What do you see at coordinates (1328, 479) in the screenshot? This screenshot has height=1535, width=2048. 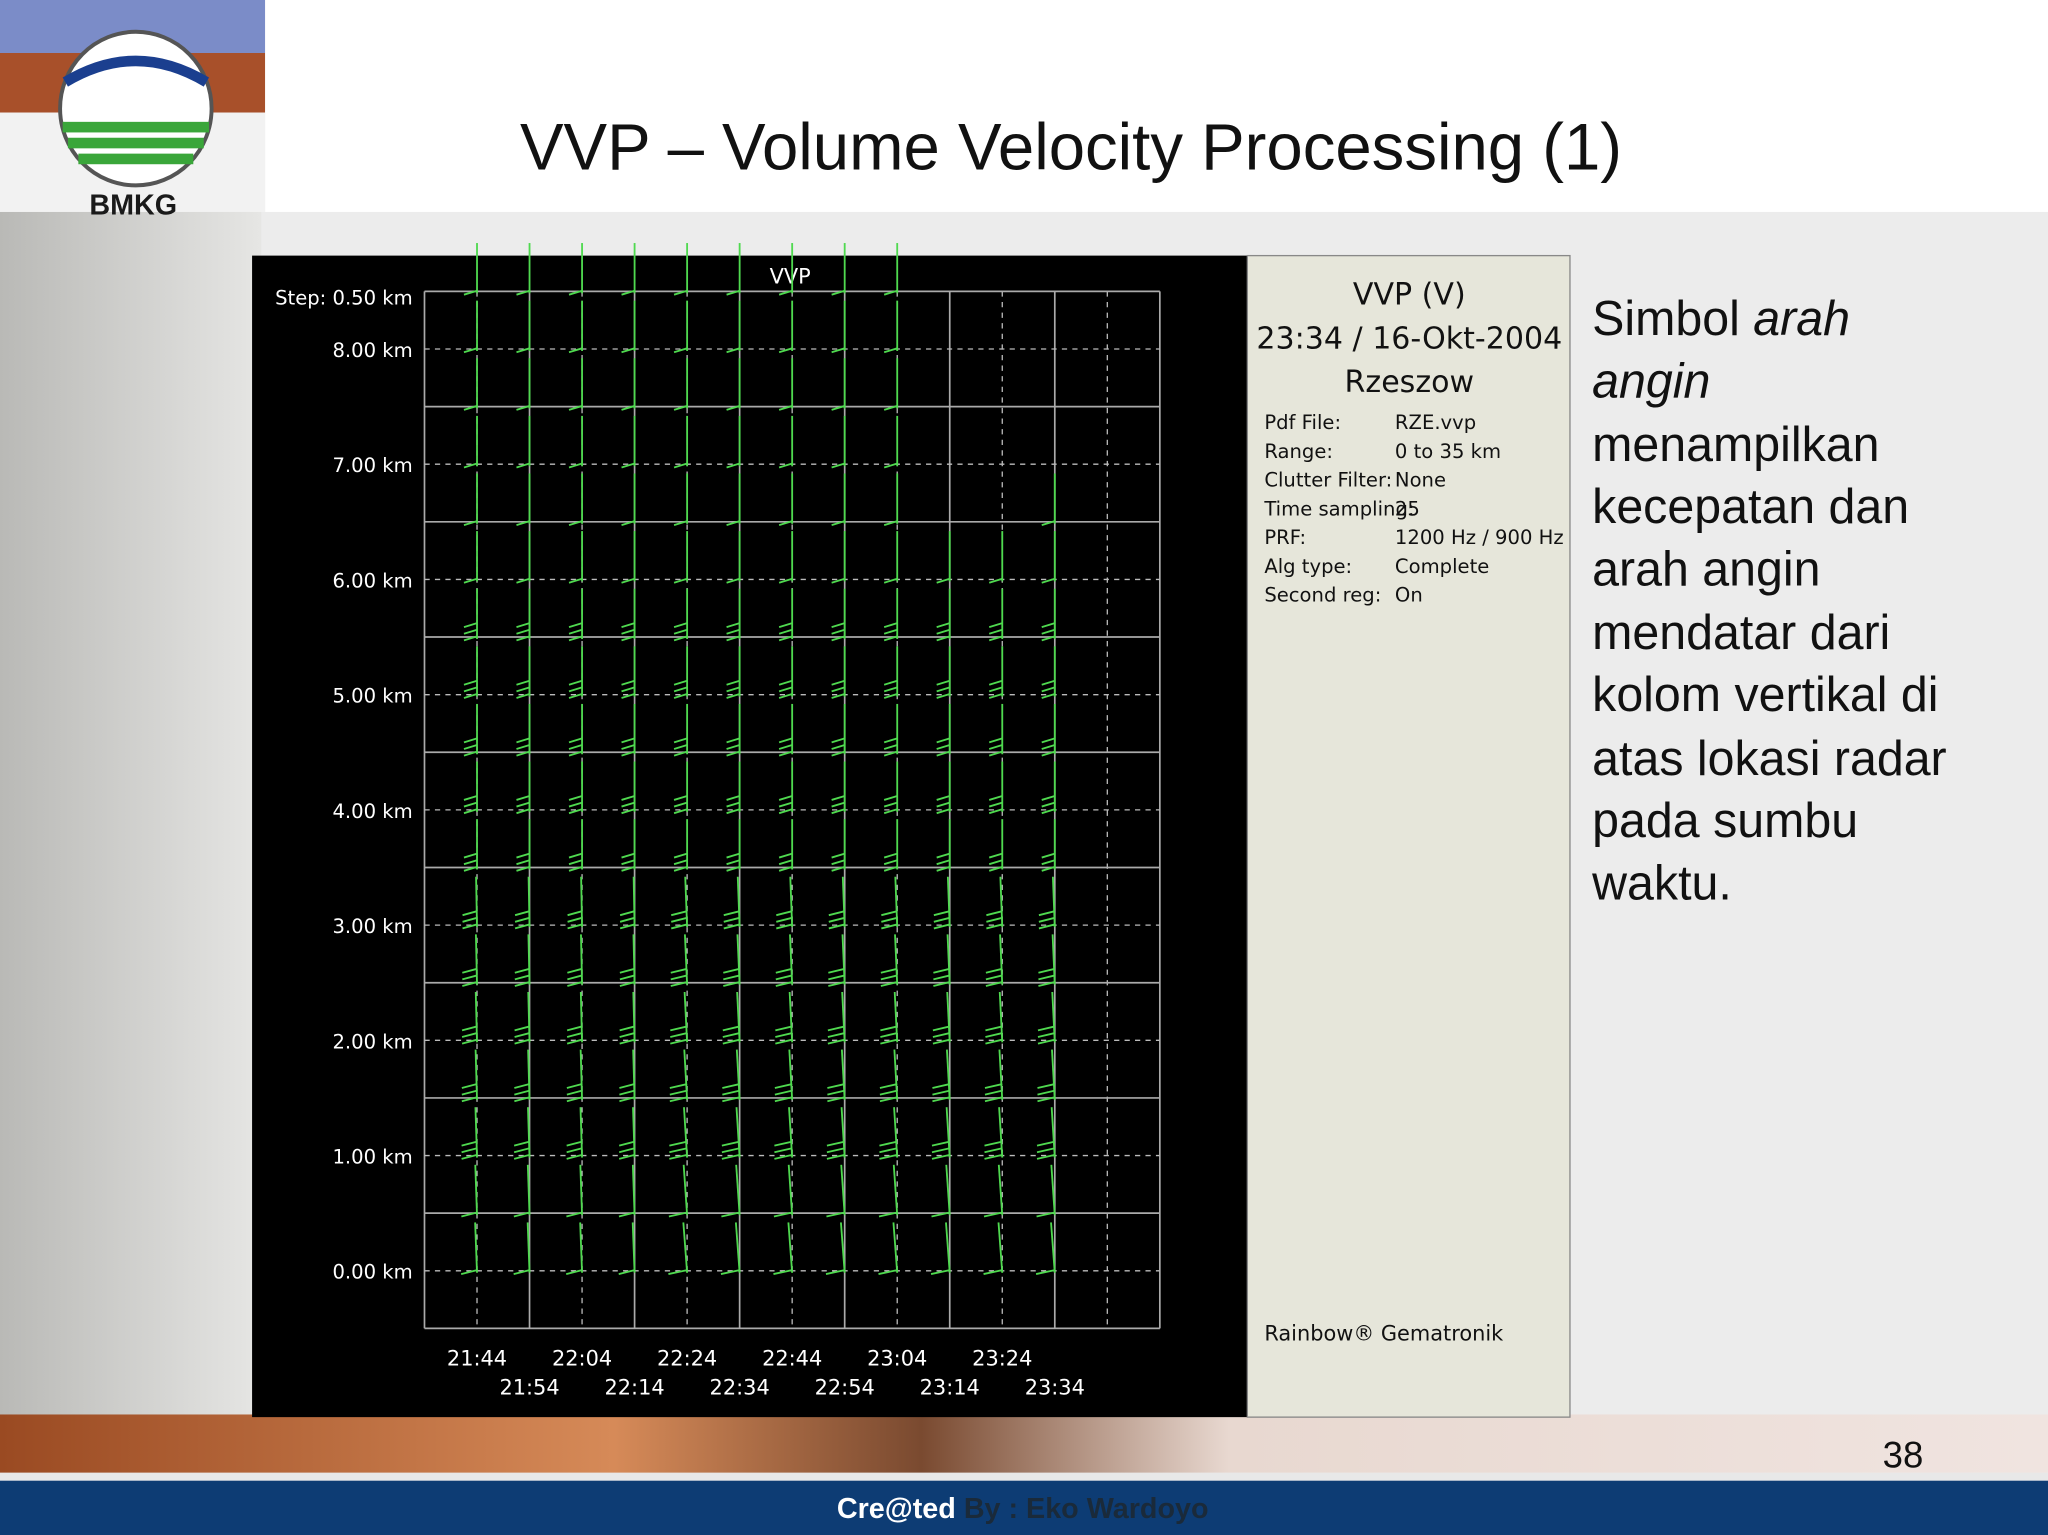 I see `field-label: Clutter Filter:` at bounding box center [1328, 479].